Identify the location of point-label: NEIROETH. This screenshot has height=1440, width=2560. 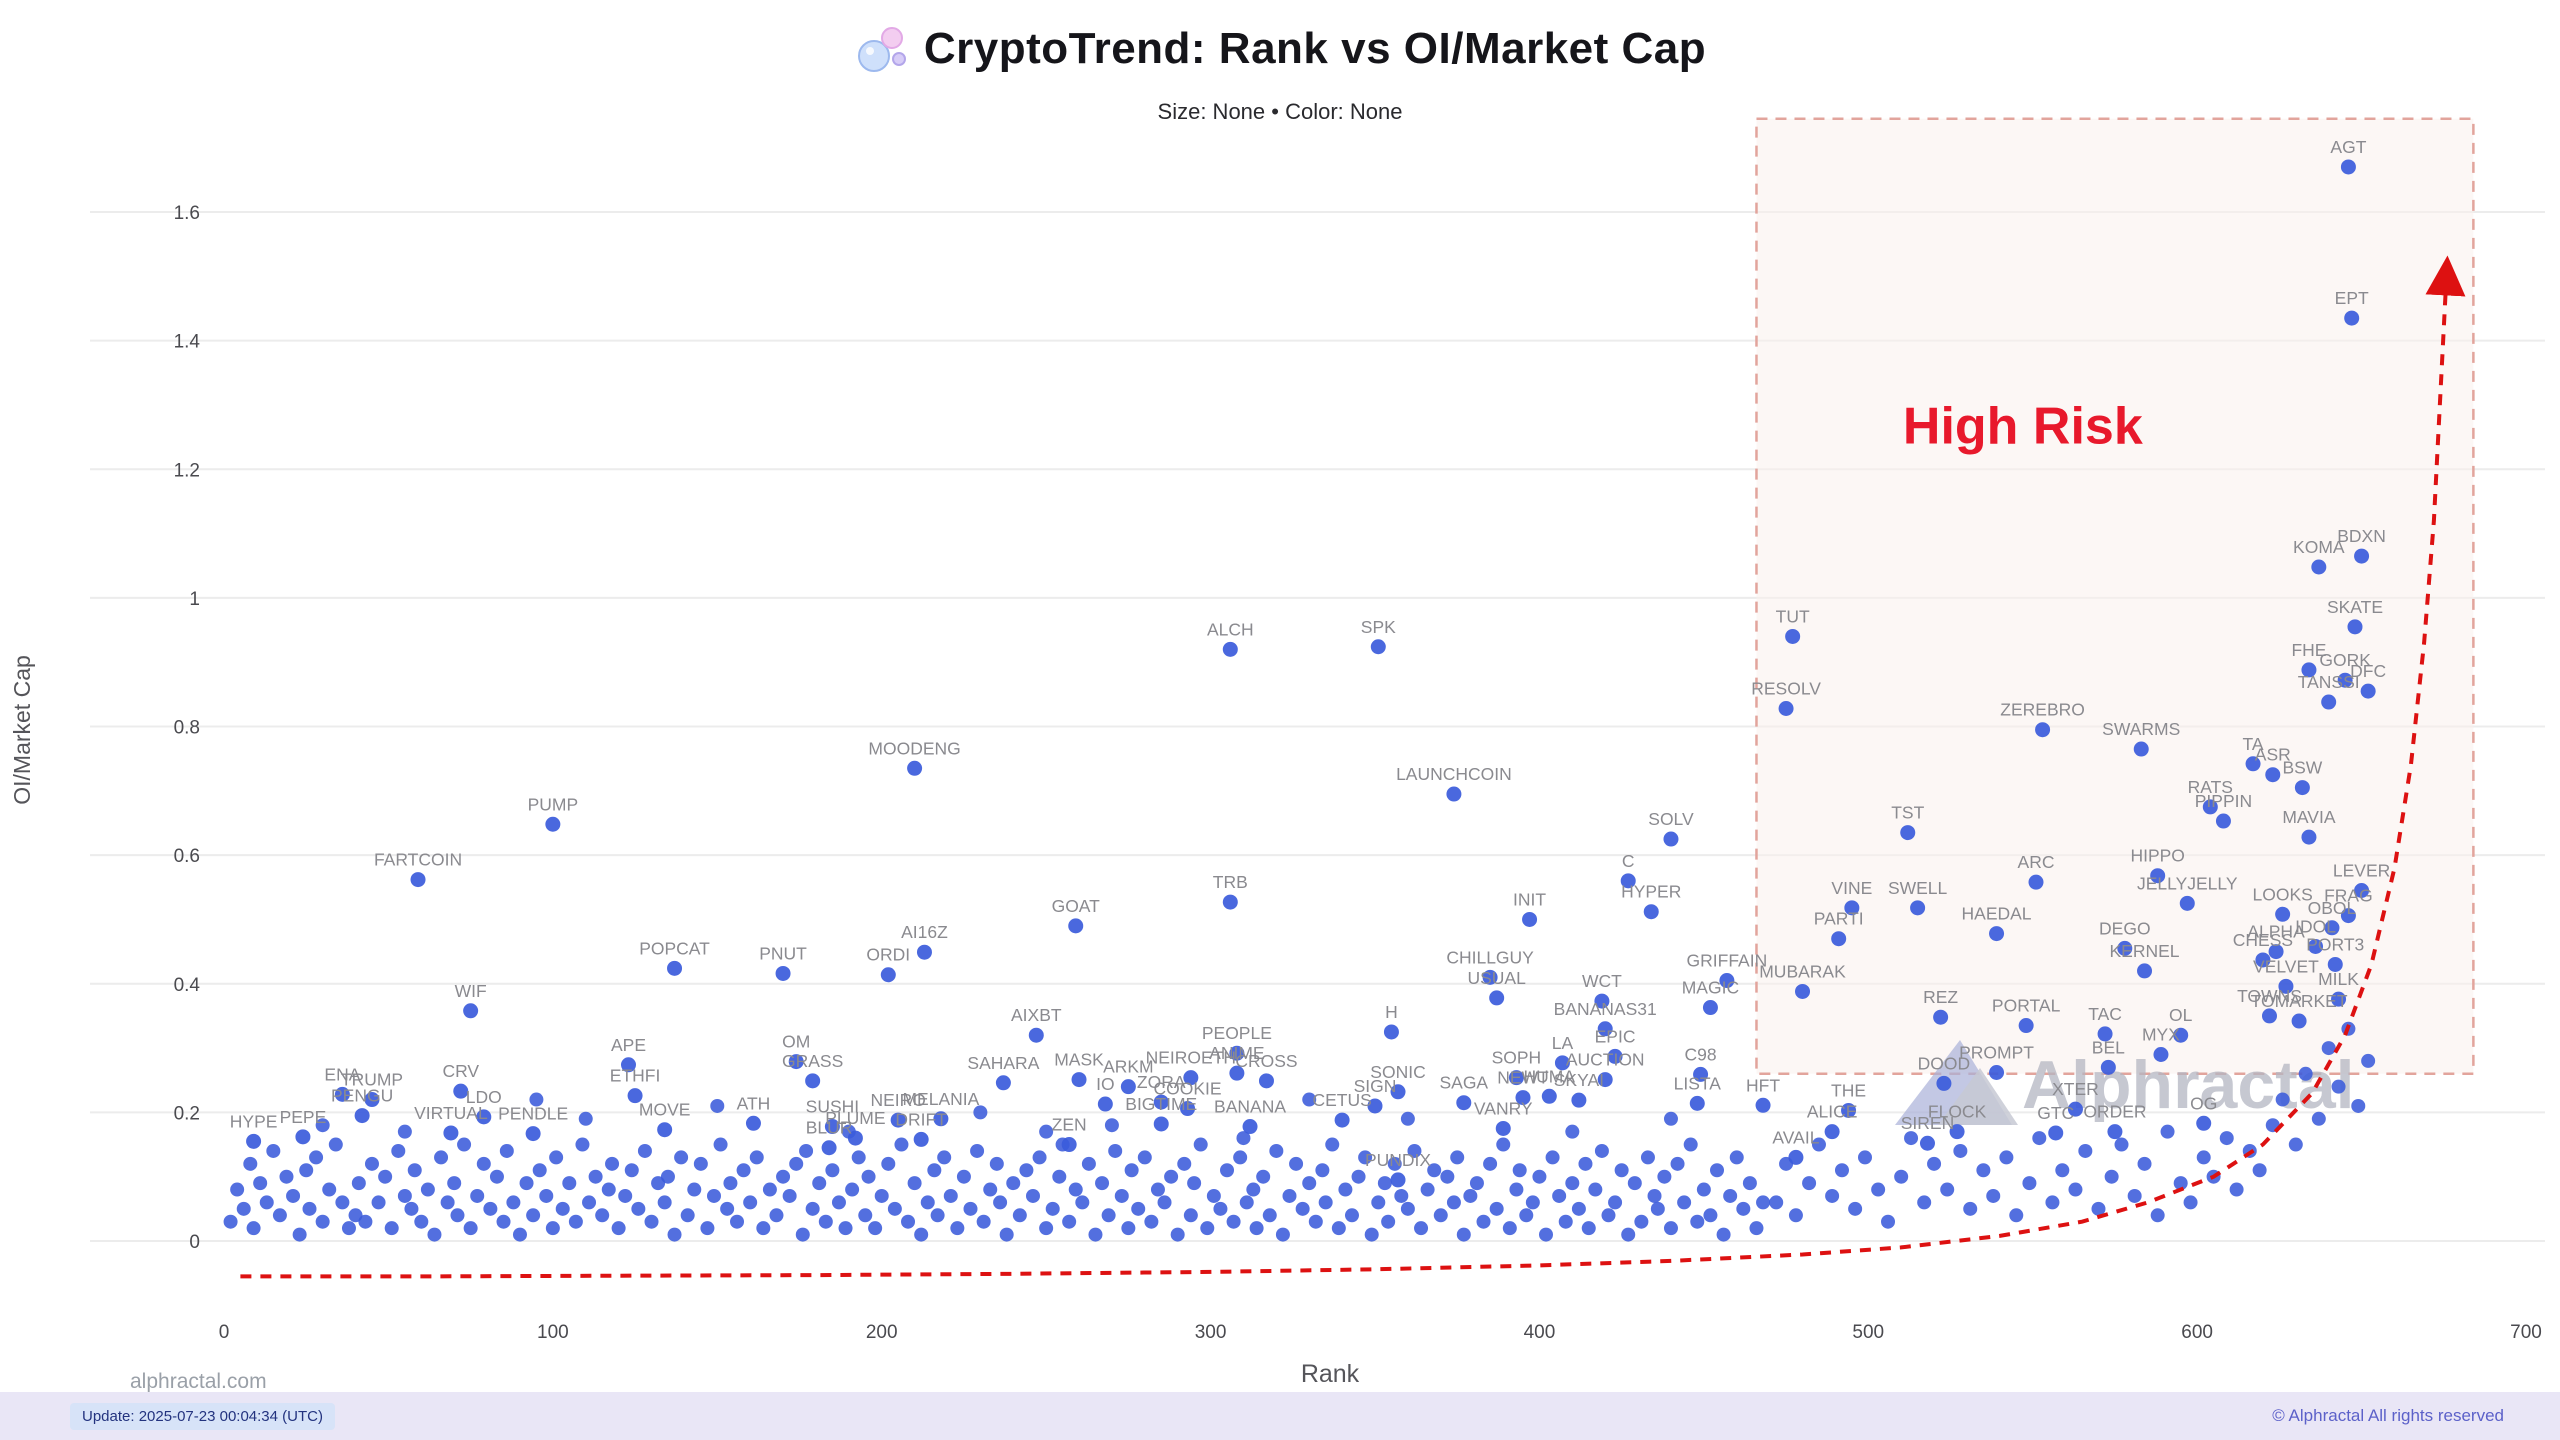
(1191, 1058).